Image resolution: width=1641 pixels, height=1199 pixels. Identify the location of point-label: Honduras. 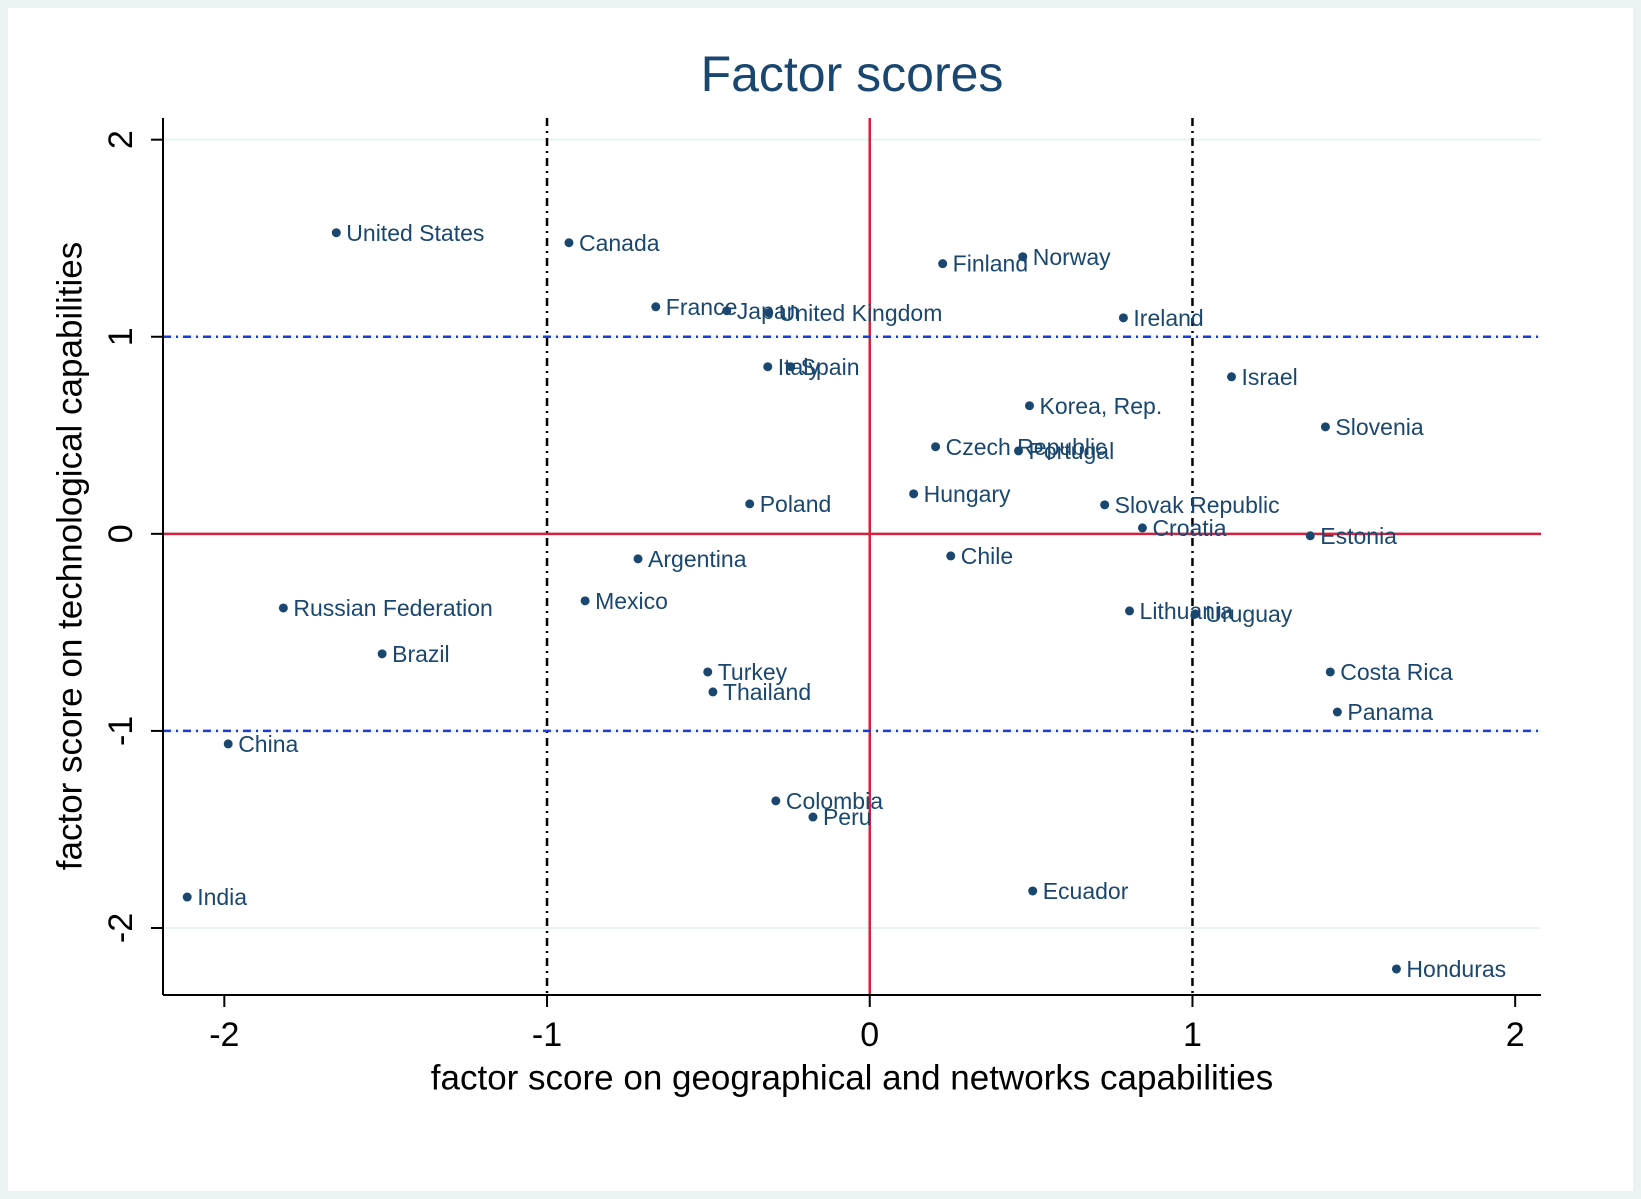
(1456, 969).